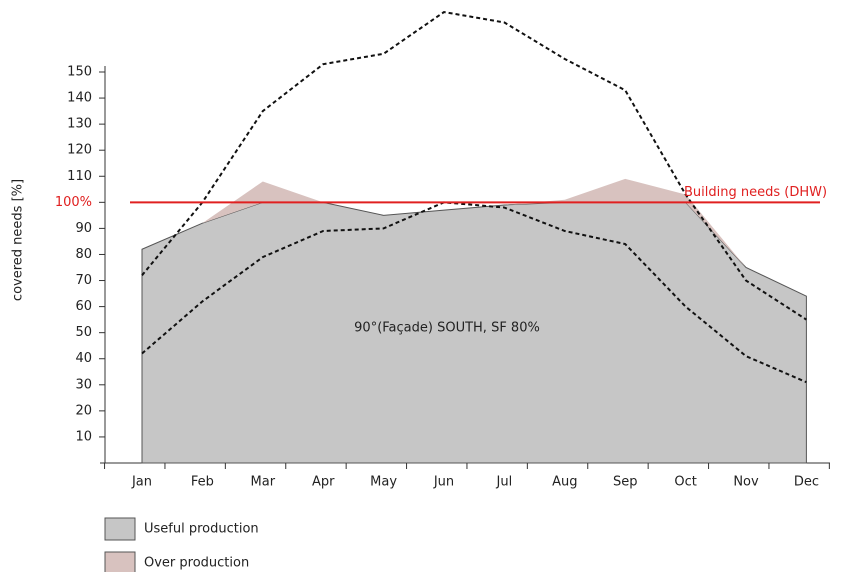 Image resolution: width=856 pixels, height=572 pixels. I want to click on x-tick-label: May, so click(383, 482).